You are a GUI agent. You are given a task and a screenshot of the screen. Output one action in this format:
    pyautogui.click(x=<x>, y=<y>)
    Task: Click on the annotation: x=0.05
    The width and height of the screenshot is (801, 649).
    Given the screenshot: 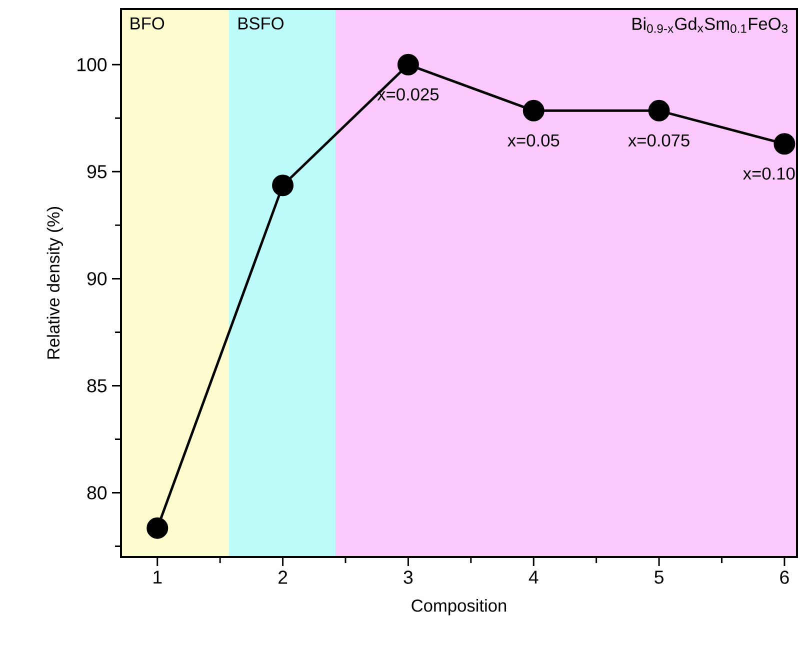 What is the action you would take?
    pyautogui.click(x=534, y=140)
    